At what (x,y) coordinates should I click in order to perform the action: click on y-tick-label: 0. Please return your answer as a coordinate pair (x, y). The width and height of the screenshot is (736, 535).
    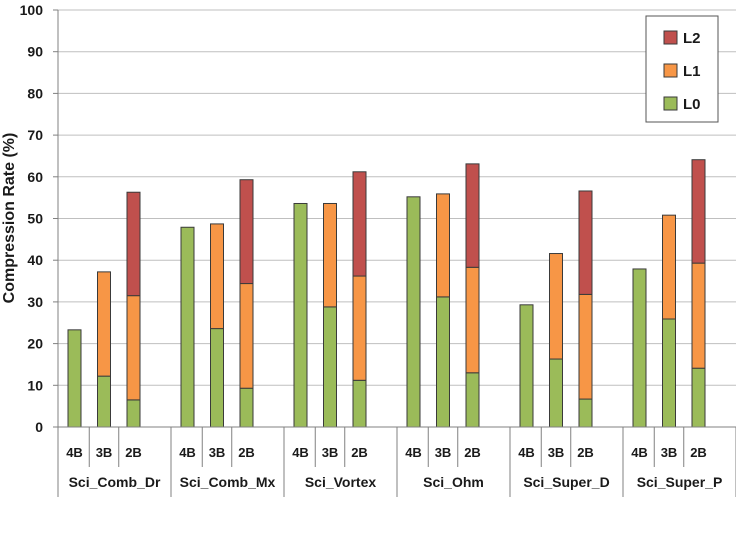
    Looking at the image, I should click on (39, 427).